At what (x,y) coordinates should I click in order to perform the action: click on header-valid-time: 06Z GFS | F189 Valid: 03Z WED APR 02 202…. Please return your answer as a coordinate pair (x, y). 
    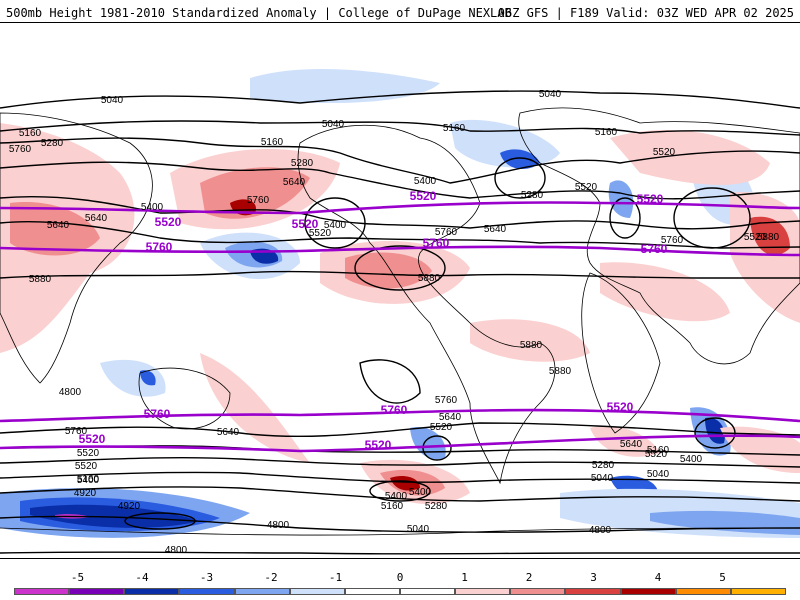
    Looking at the image, I should click on (645, 13).